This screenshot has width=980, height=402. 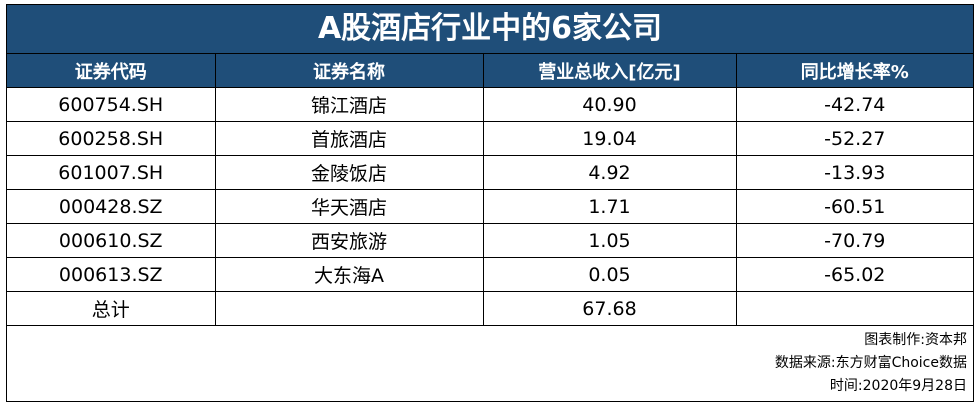 What do you see at coordinates (915, 340) in the screenshot?
I see `footer-line: 图表制作:资本邦` at bounding box center [915, 340].